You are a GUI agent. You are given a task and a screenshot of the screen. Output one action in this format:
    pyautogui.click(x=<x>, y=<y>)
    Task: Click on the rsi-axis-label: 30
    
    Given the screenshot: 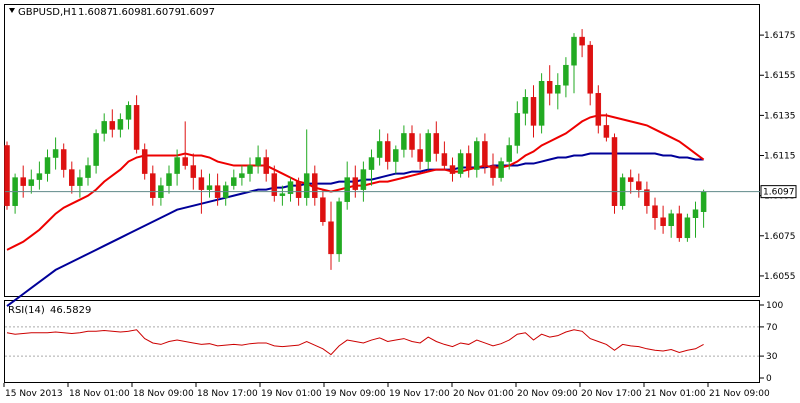 What is the action you would take?
    pyautogui.click(x=772, y=357)
    